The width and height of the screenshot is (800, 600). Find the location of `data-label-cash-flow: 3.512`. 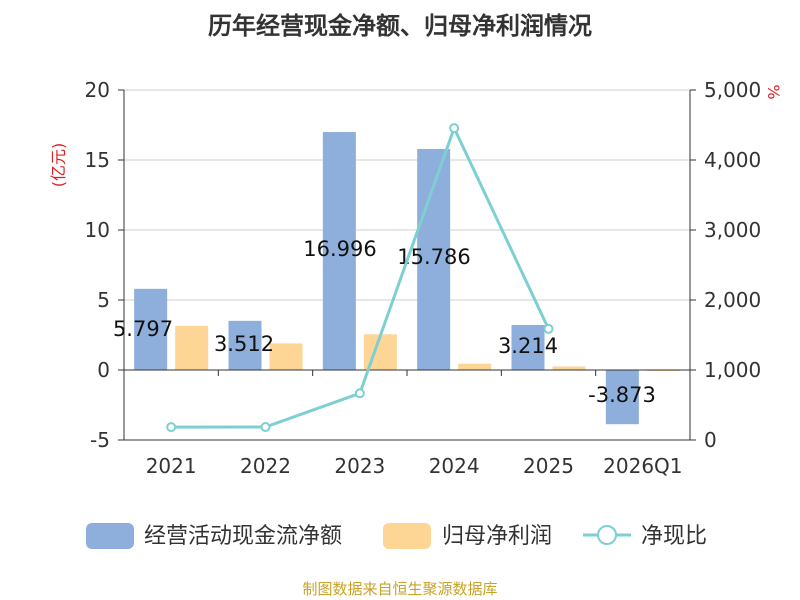

data-label-cash-flow: 3.512 is located at coordinates (244, 344).